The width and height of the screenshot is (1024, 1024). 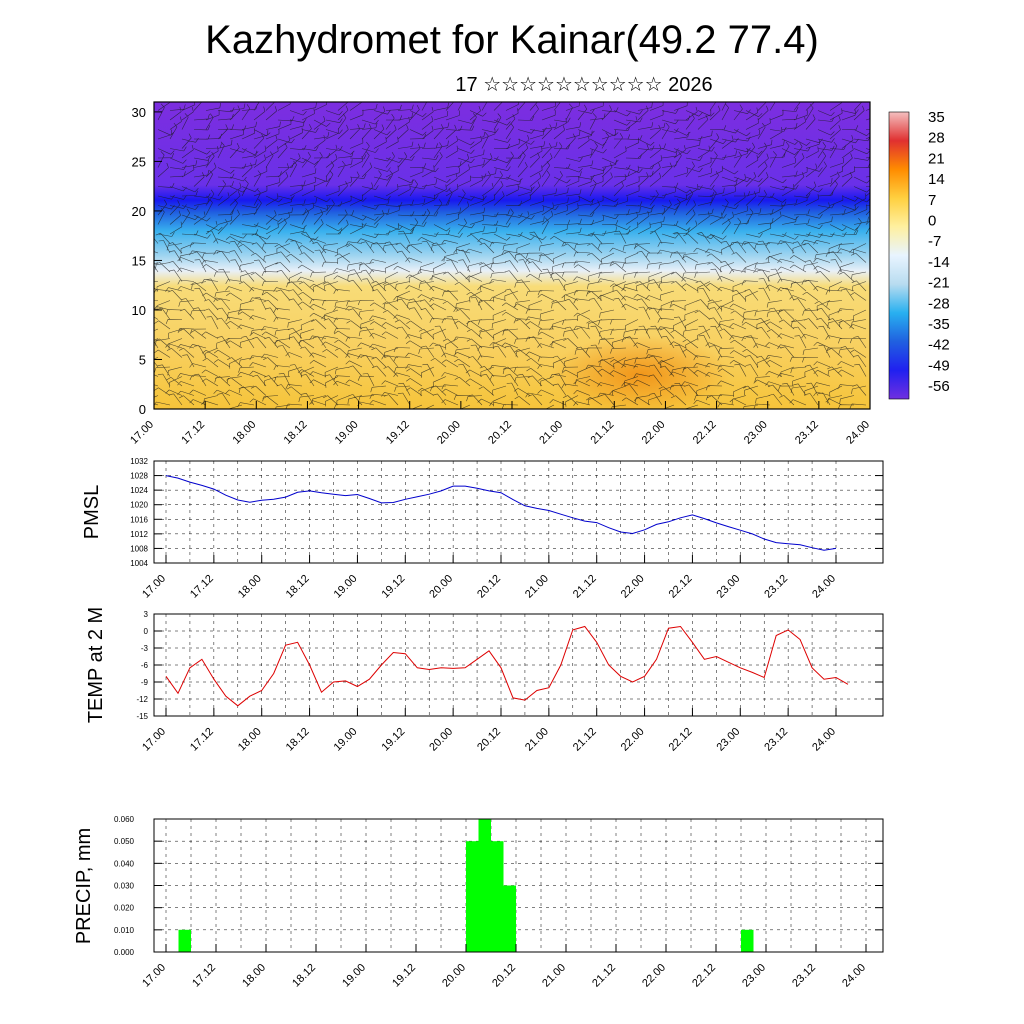 I want to click on y-tick-label: 3, so click(x=146, y=614).